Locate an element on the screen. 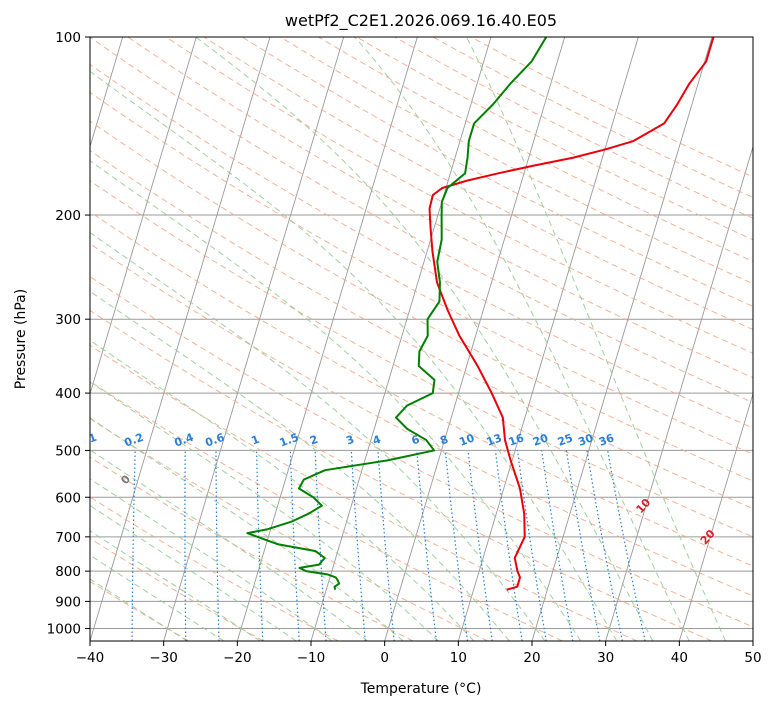 The image size is (775, 708). mixing-ratio-label: 0.6 is located at coordinates (214, 440).